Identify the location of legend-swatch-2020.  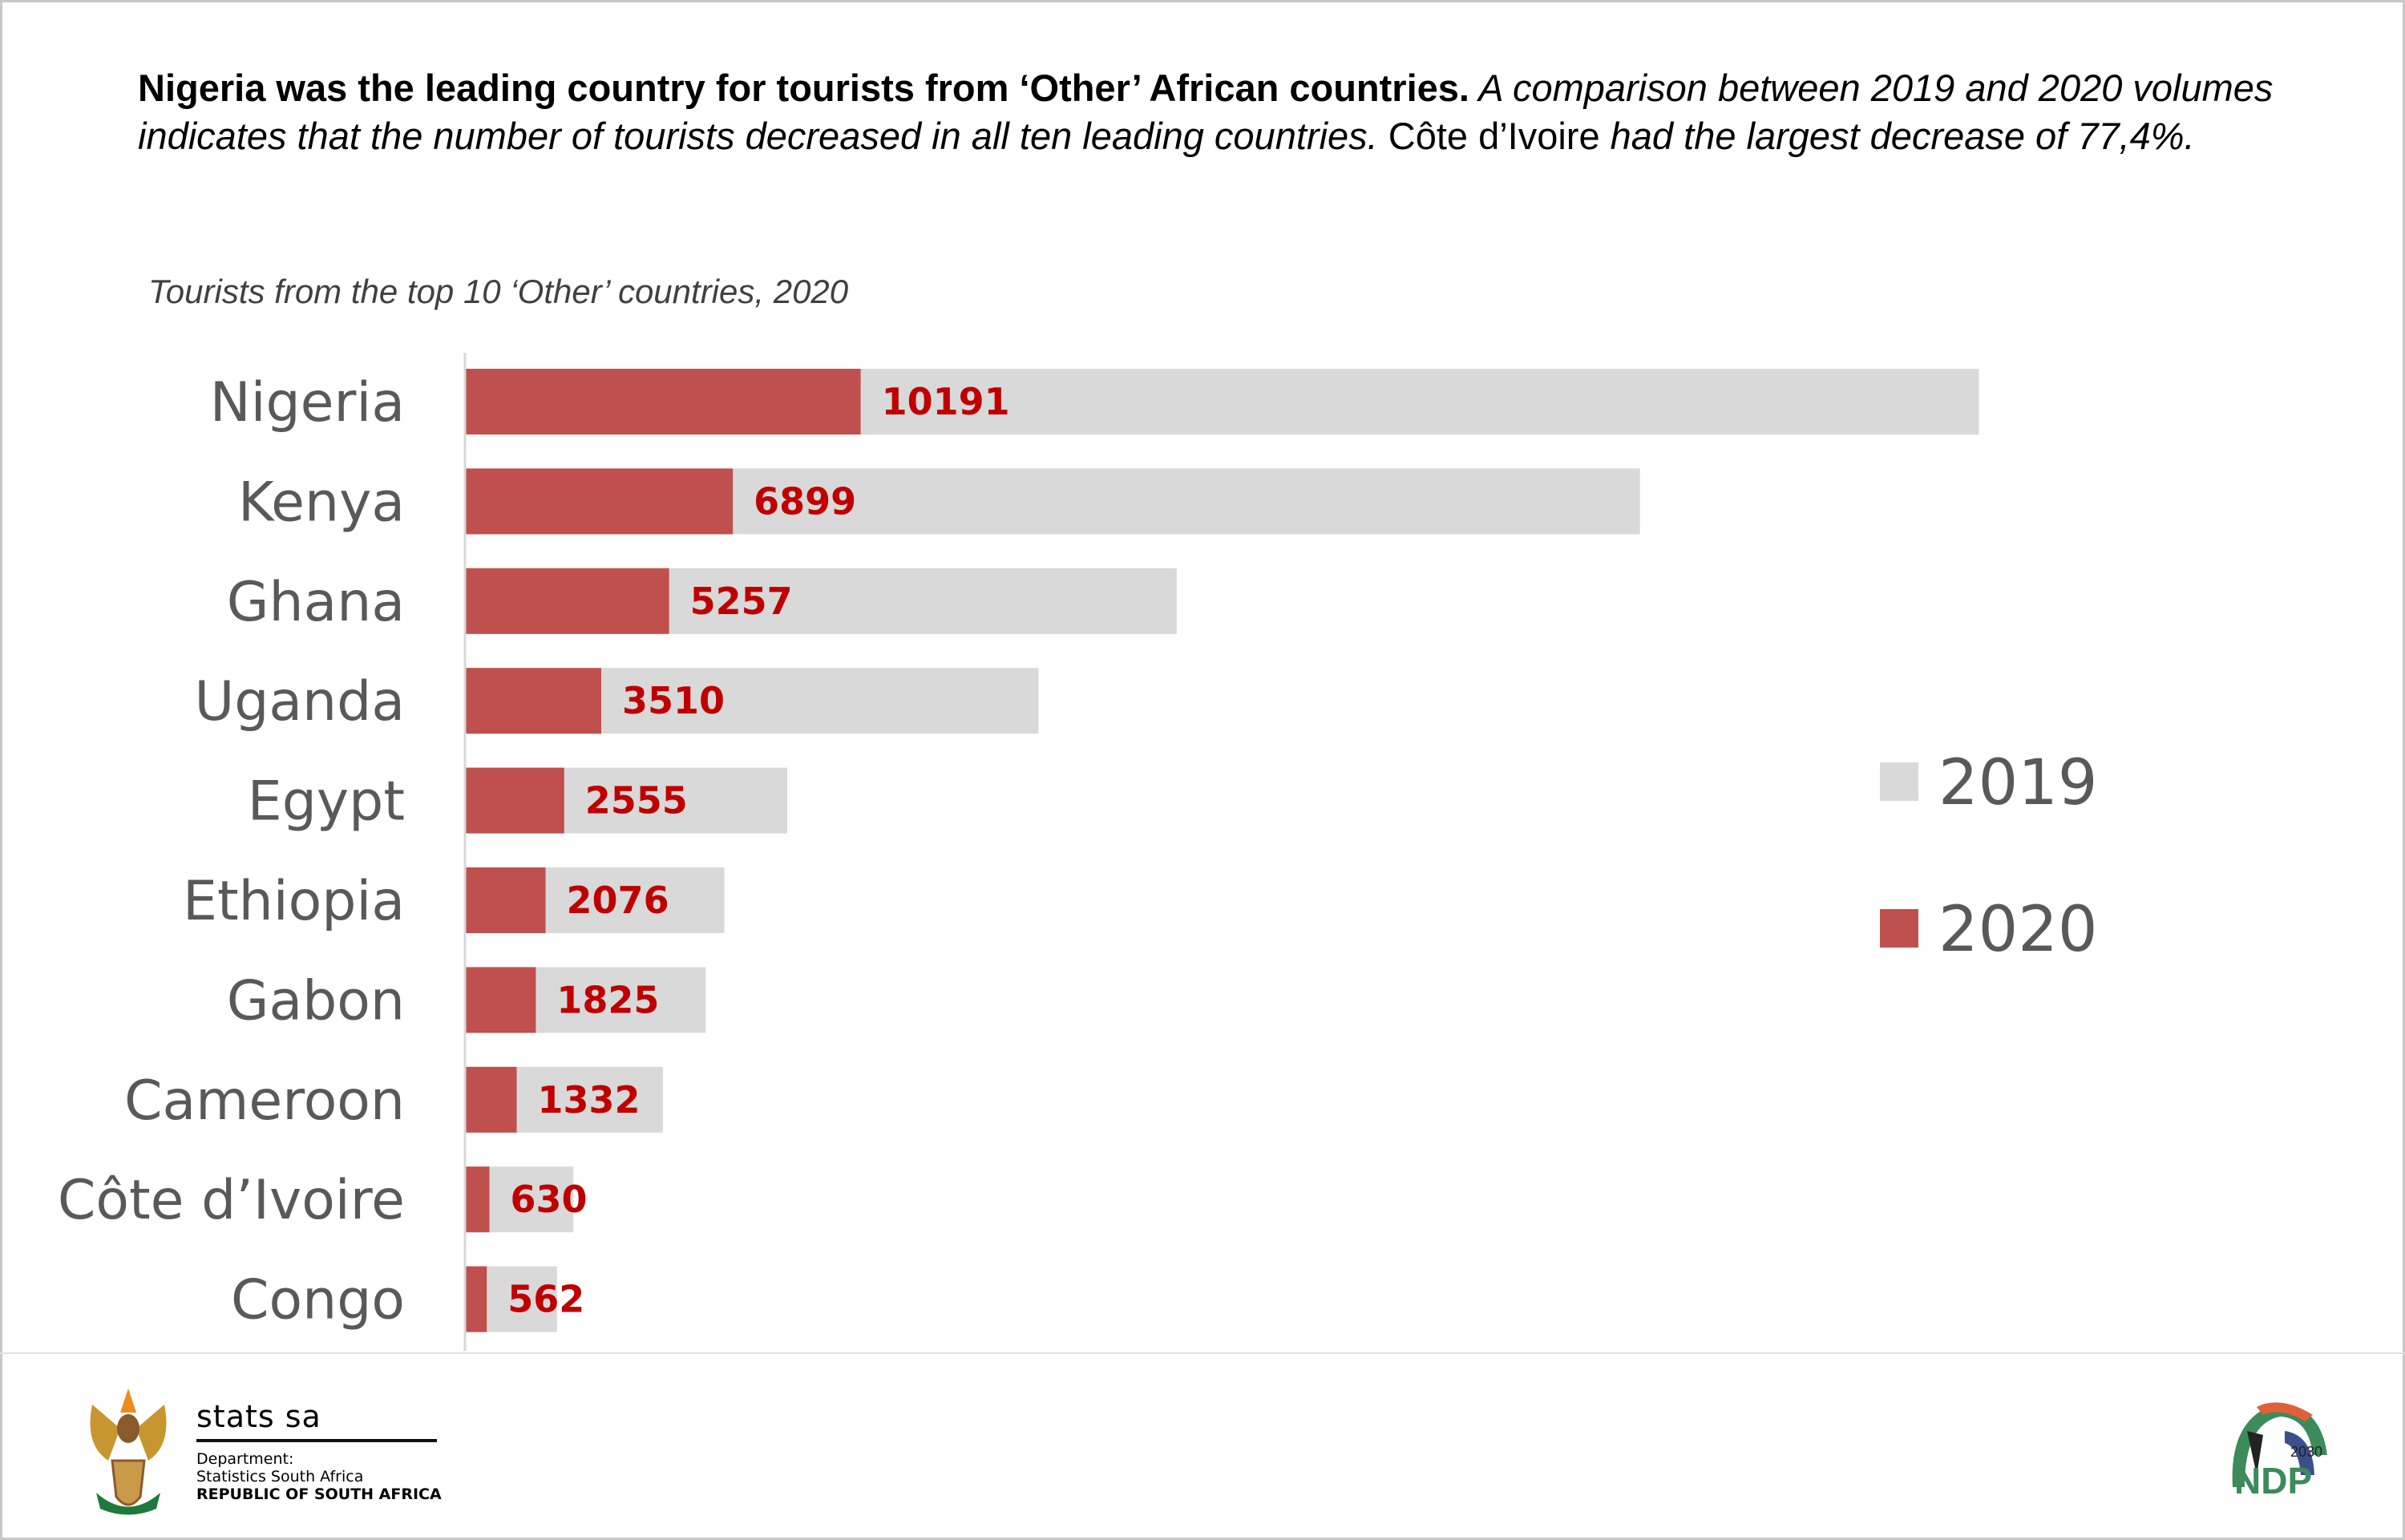
(1899, 929).